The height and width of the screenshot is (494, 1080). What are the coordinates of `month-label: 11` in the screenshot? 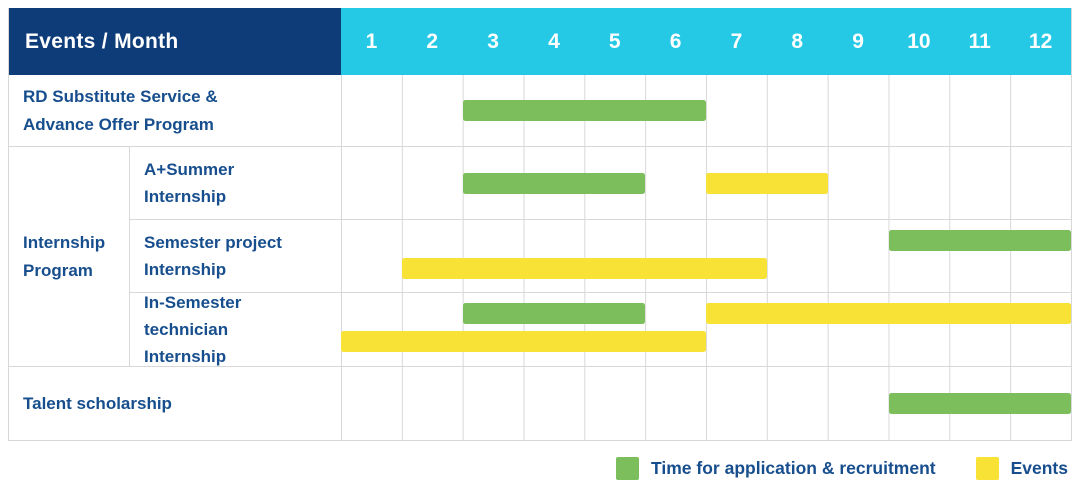 It's located at (979, 41).